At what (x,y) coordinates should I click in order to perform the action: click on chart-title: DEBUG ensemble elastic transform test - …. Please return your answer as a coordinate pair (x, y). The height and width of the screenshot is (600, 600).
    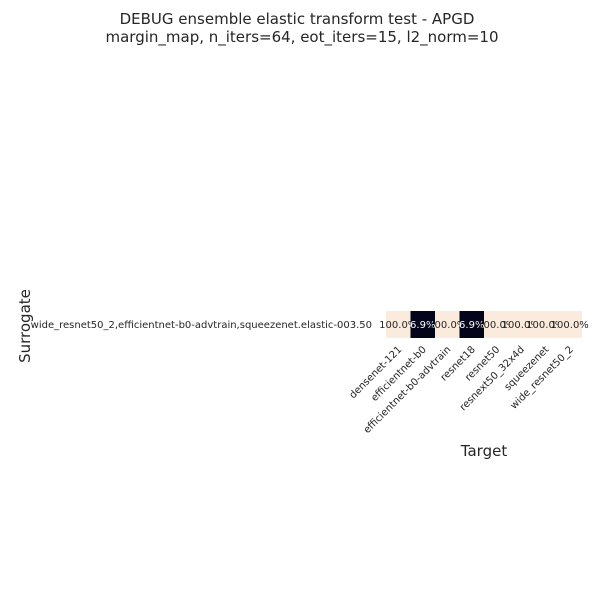
    Looking at the image, I should click on (297, 19).